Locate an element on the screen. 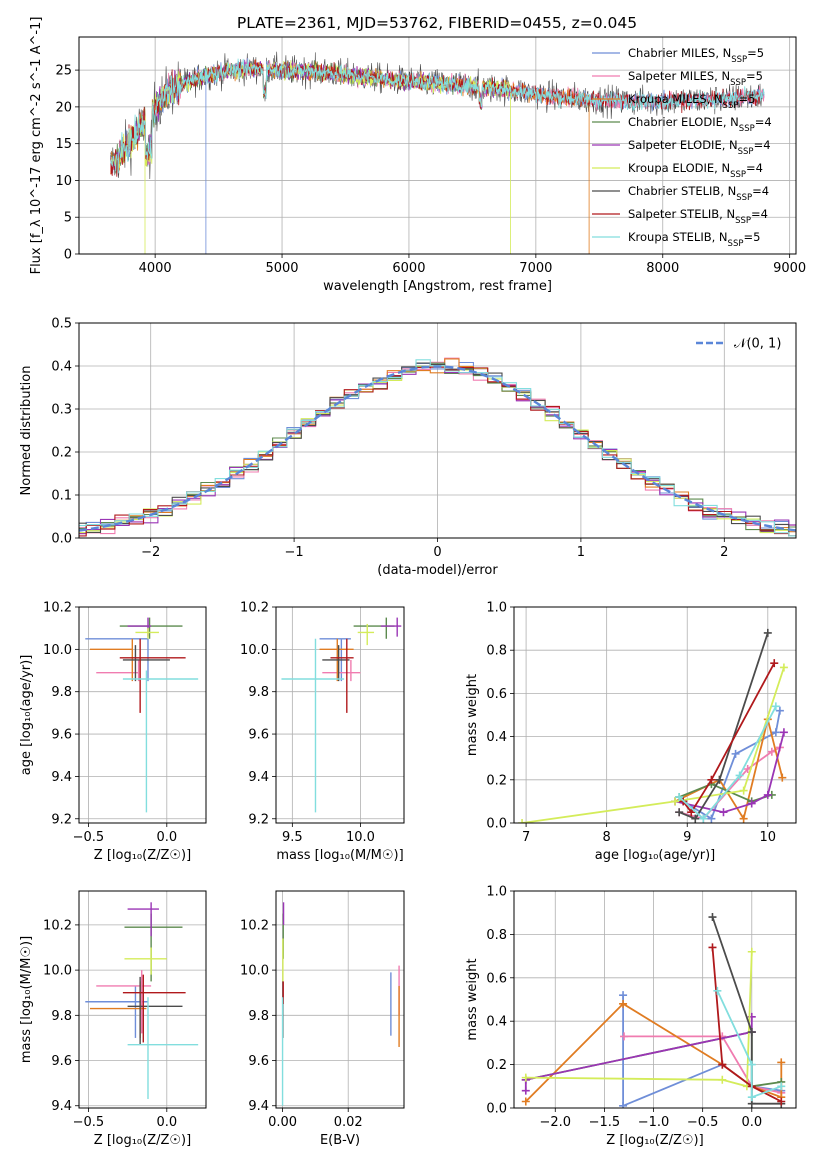 This screenshot has width=819, height=1170. x-tick-label: 0.00 is located at coordinates (282, 1122).